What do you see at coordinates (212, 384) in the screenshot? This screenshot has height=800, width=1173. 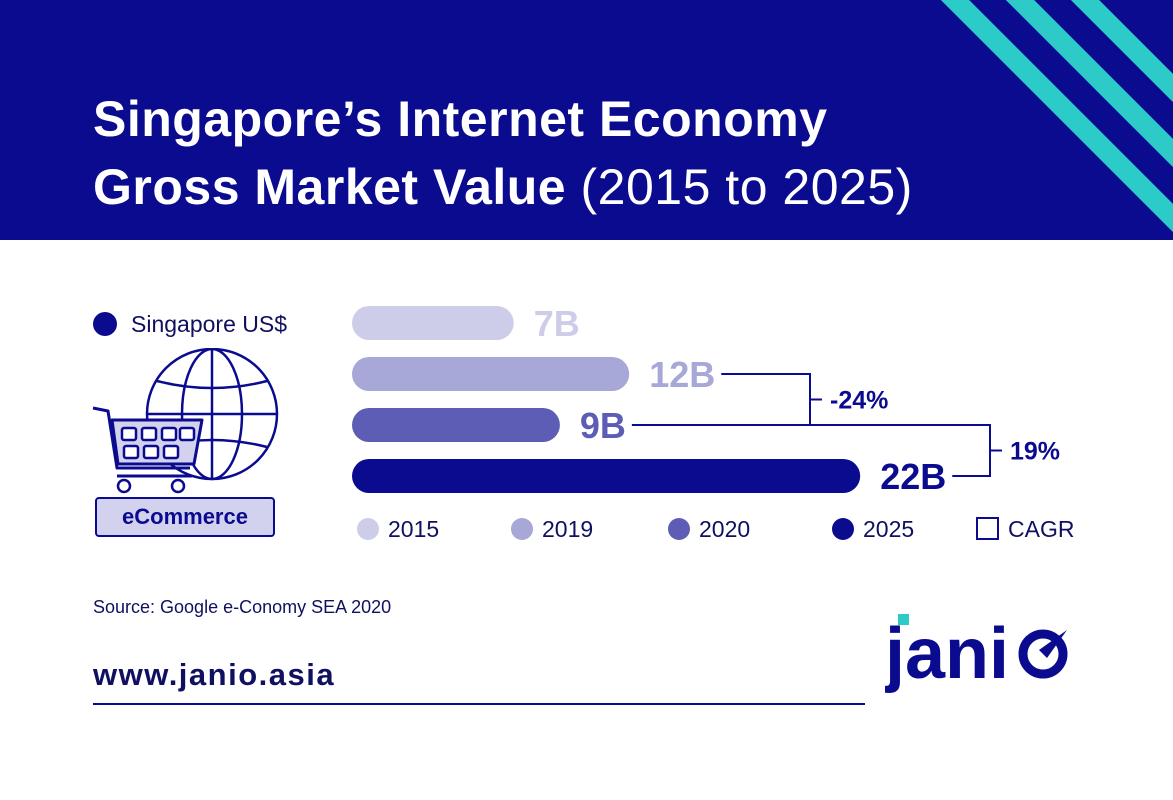 I see `globe-latitude` at bounding box center [212, 384].